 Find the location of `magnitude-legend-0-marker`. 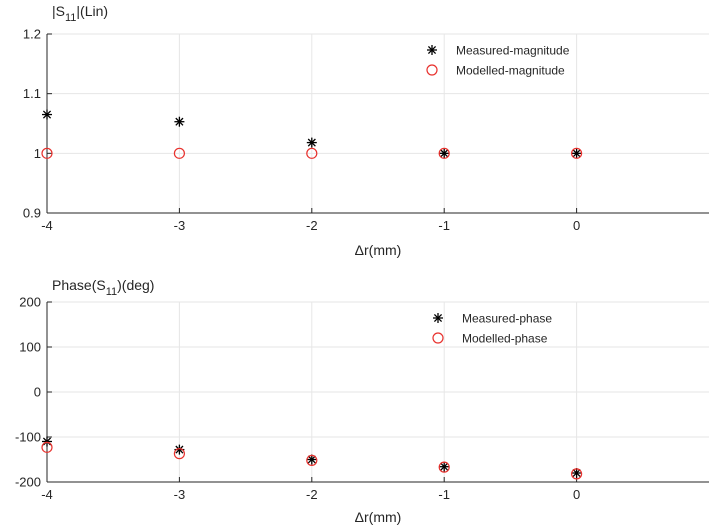

magnitude-legend-0-marker is located at coordinates (432, 50).